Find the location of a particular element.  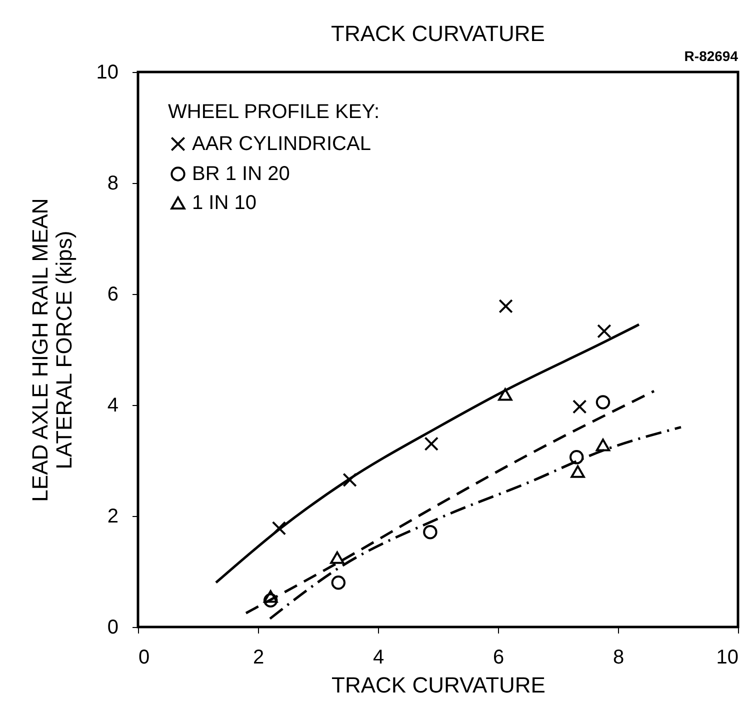

legend-label: BR 1 IN 20 is located at coordinates (241, 174).